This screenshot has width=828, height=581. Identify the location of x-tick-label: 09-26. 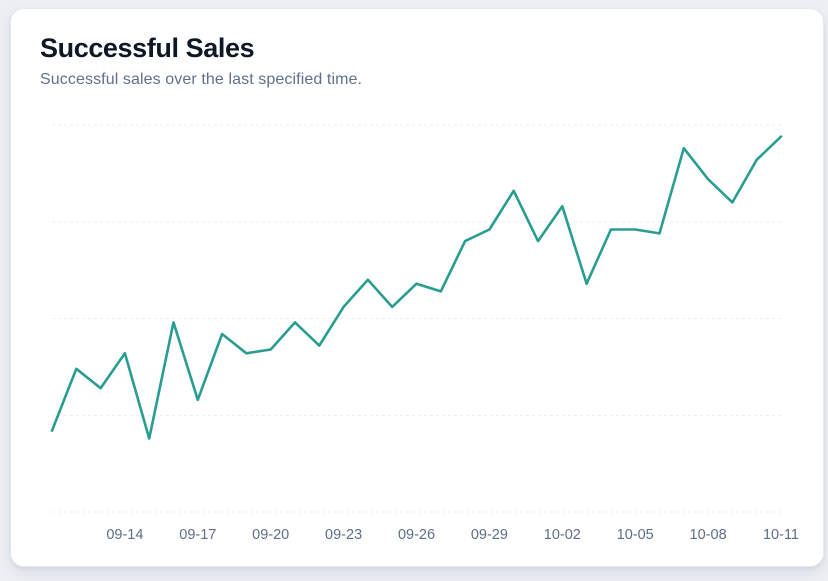
(416, 535).